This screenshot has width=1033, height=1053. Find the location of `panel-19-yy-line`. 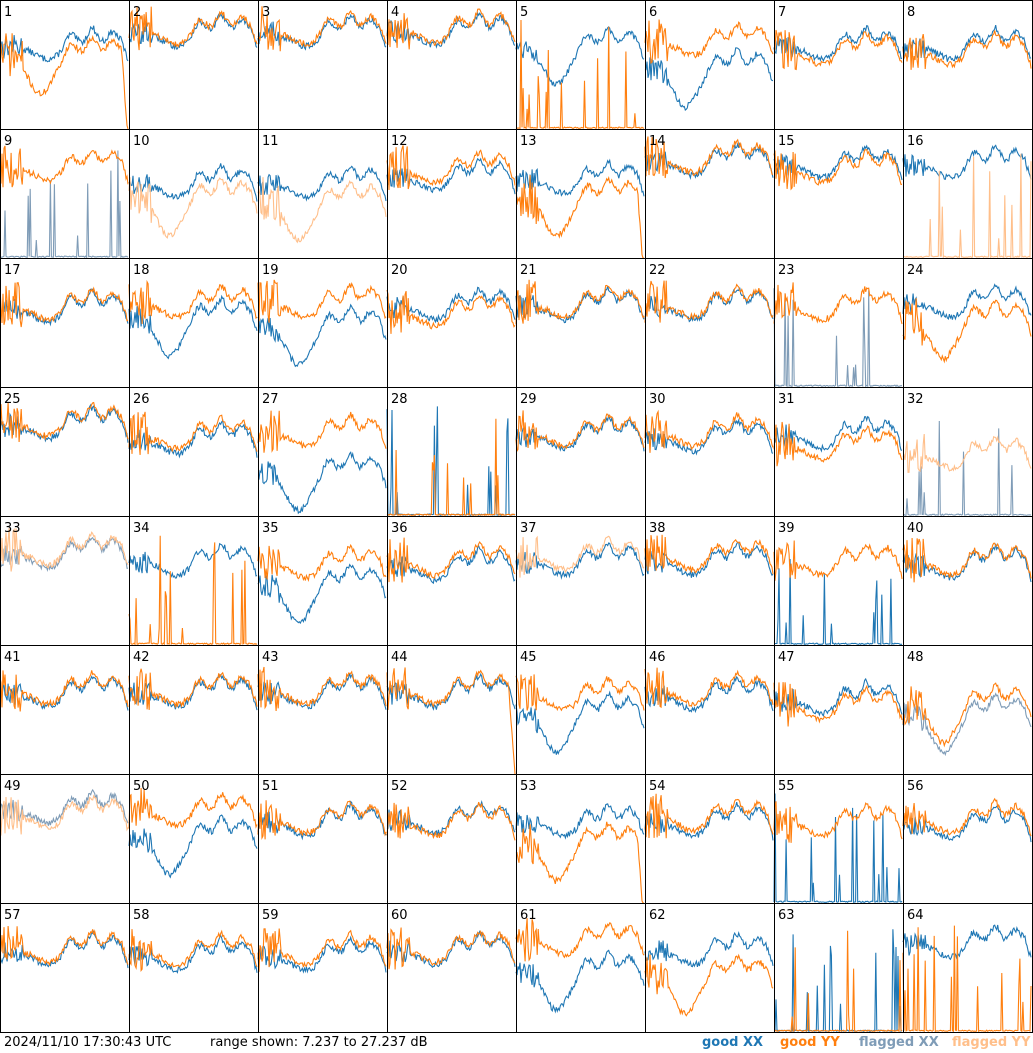

panel-19-yy-line is located at coordinates (322, 301).